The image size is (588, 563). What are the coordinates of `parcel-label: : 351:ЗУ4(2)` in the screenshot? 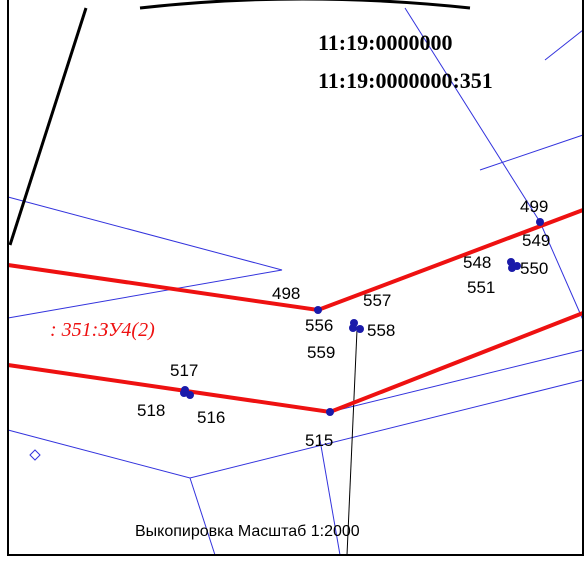 It's located at (102, 330).